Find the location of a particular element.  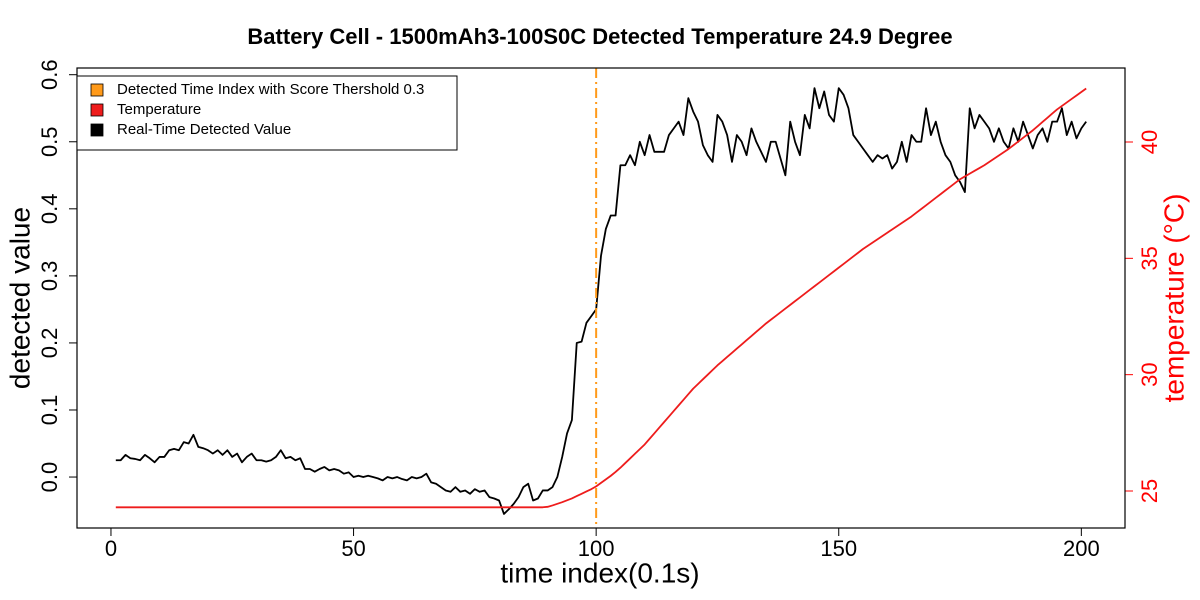

y-tick-label: 0.0 is located at coordinates (49, 477).